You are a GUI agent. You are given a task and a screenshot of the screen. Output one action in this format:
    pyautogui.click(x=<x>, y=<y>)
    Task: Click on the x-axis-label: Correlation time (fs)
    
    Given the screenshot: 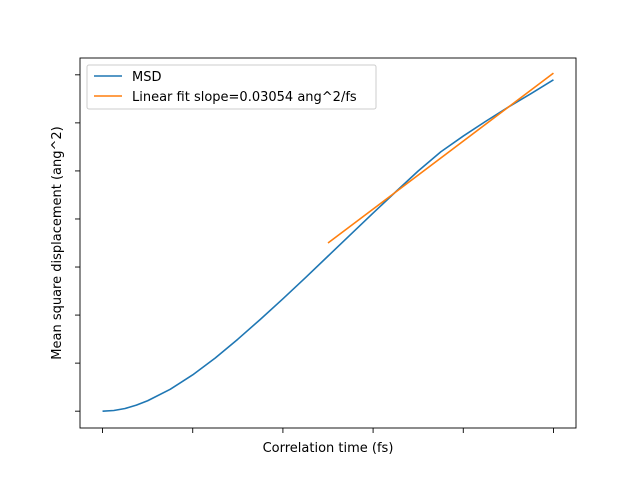 What is the action you would take?
    pyautogui.click(x=328, y=448)
    